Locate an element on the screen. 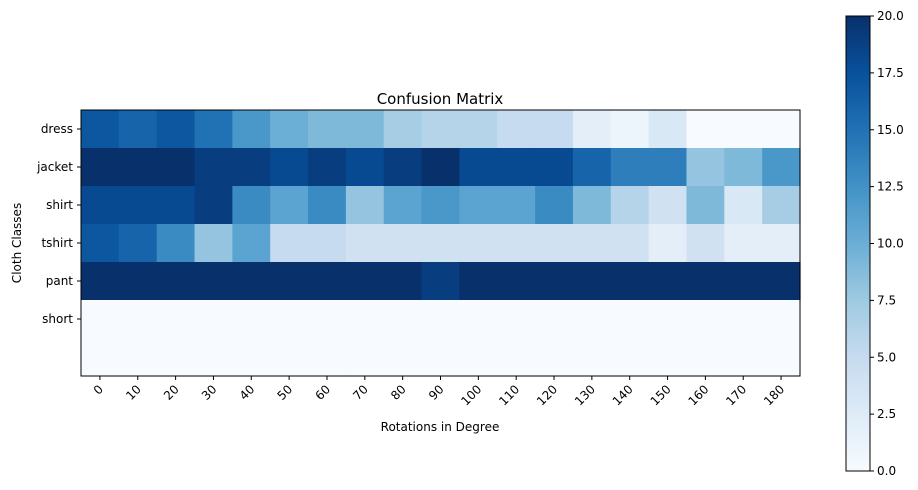 The width and height of the screenshot is (918, 490). x-tick-label: 0 is located at coordinates (98, 389).